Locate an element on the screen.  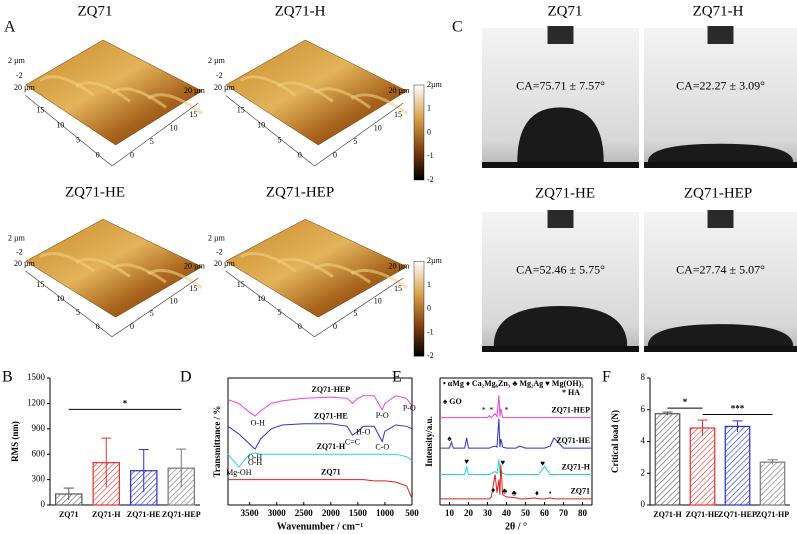
colorbar-tick: 1 is located at coordinates (429, 108).